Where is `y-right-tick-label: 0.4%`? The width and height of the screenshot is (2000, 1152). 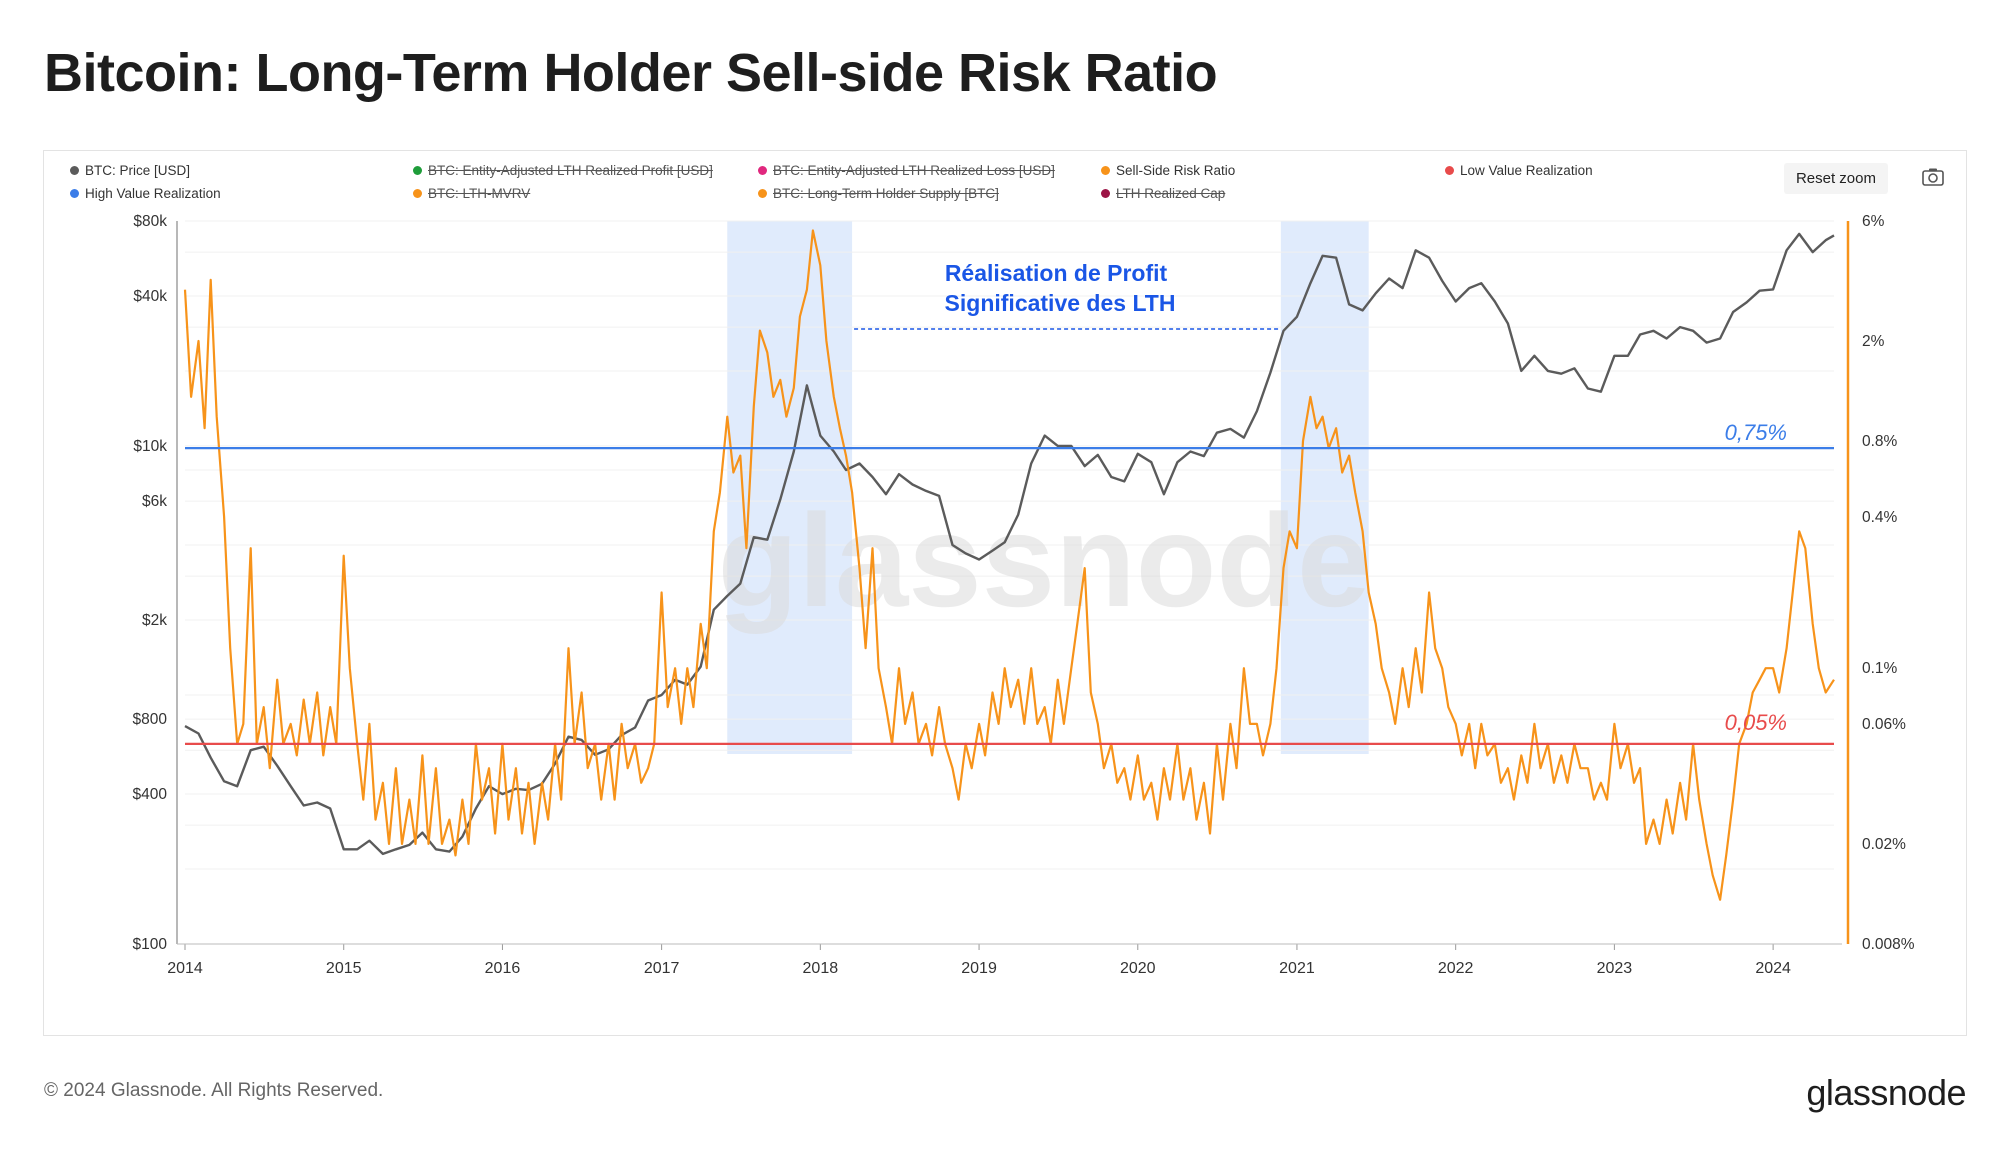 y-right-tick-label: 0.4% is located at coordinates (1880, 517).